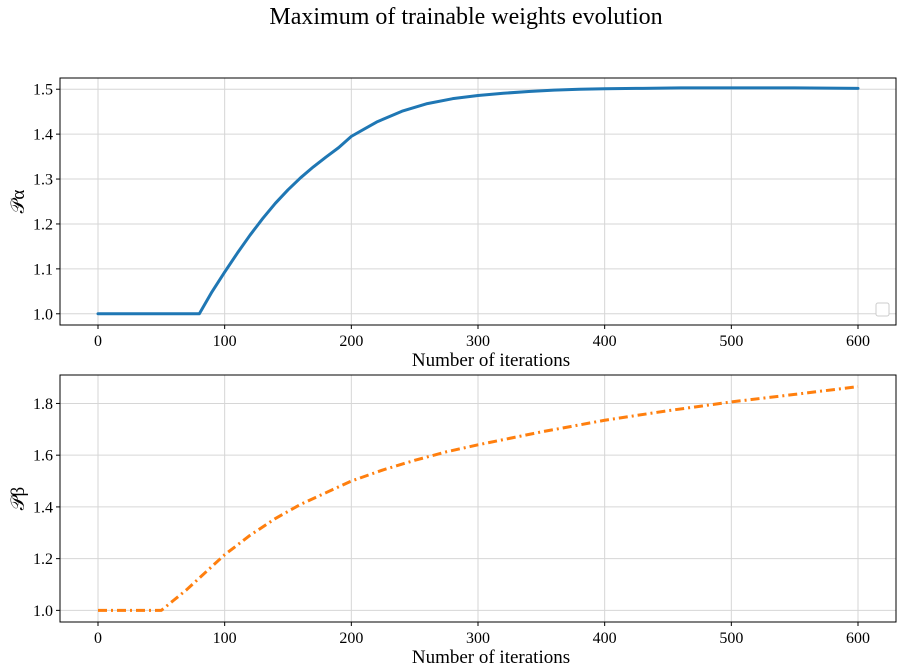 The height and width of the screenshot is (672, 904). I want to click on y-axis-label: 𝒫β, so click(18, 498).